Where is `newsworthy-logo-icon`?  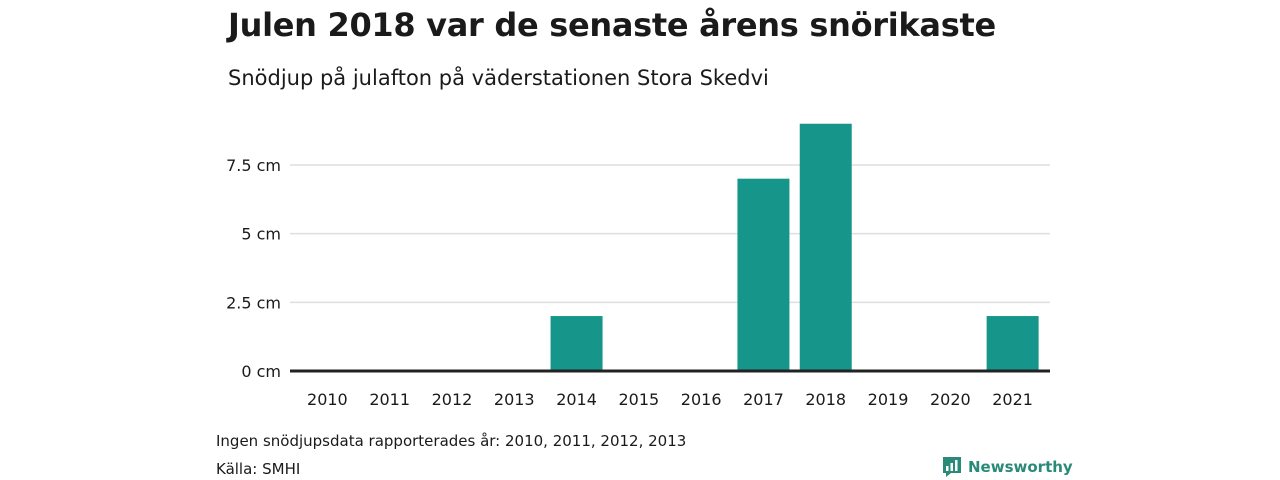 newsworthy-logo-icon is located at coordinates (952, 467).